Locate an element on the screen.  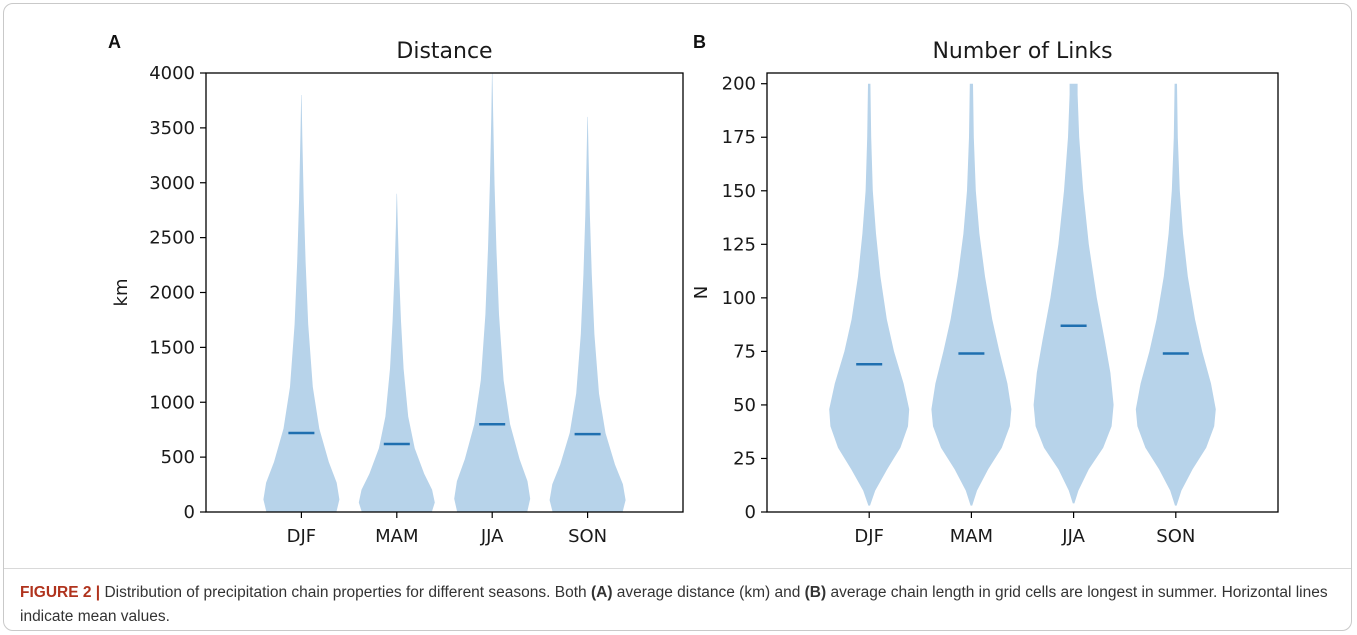
y-tick-label-a-2500: 2500 is located at coordinates (172, 238).